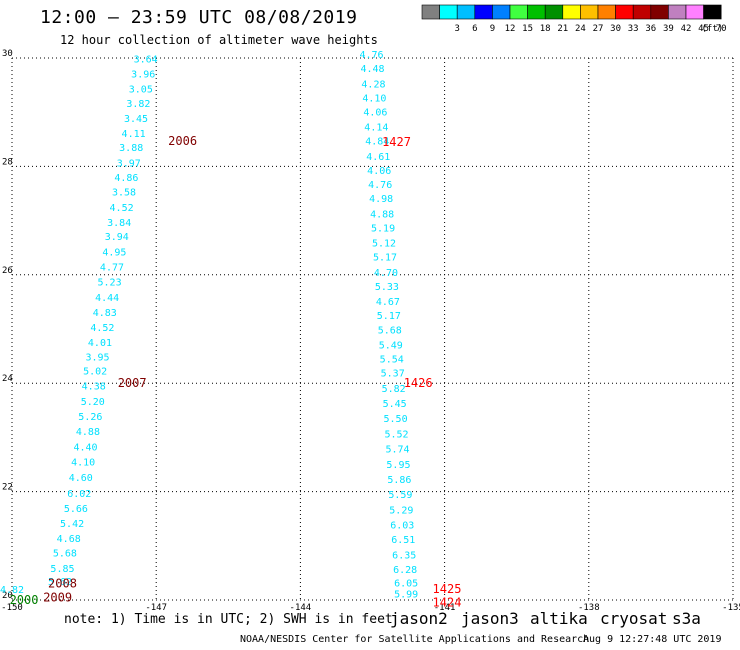  I want to click on legend-tick-label: 33, so click(633, 29).